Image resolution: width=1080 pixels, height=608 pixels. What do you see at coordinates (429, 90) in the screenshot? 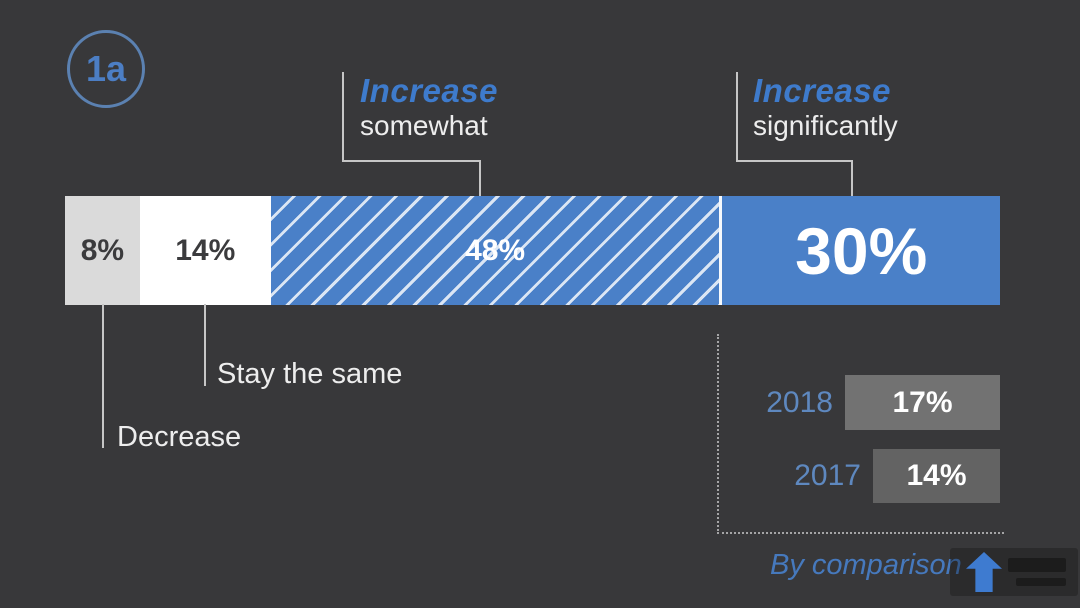
I see `callout-somewhat-emphasis: Increase` at bounding box center [429, 90].